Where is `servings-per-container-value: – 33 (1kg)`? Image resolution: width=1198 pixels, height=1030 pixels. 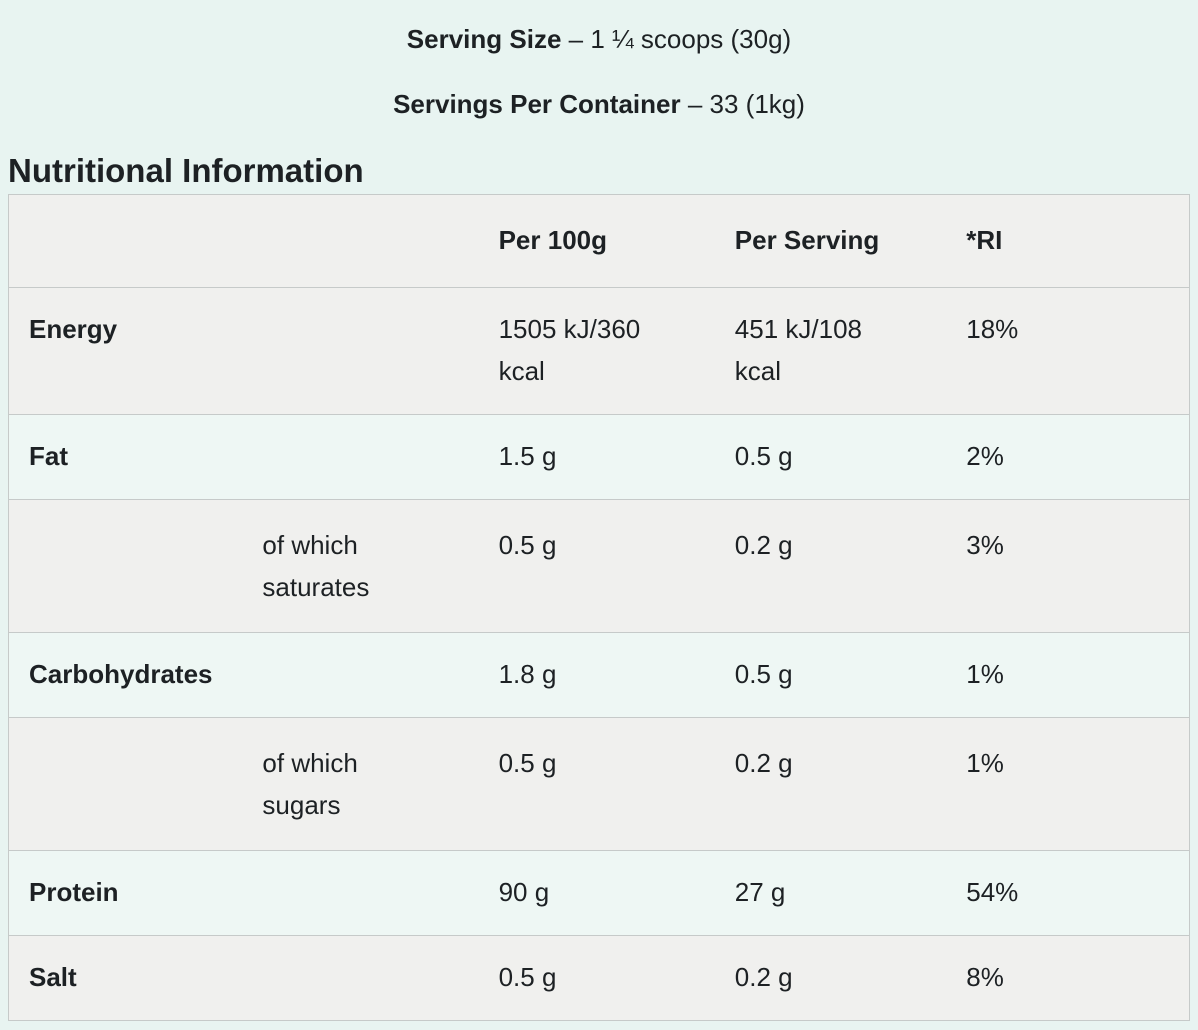
servings-per-container-value: – 33 (1kg) is located at coordinates (746, 104).